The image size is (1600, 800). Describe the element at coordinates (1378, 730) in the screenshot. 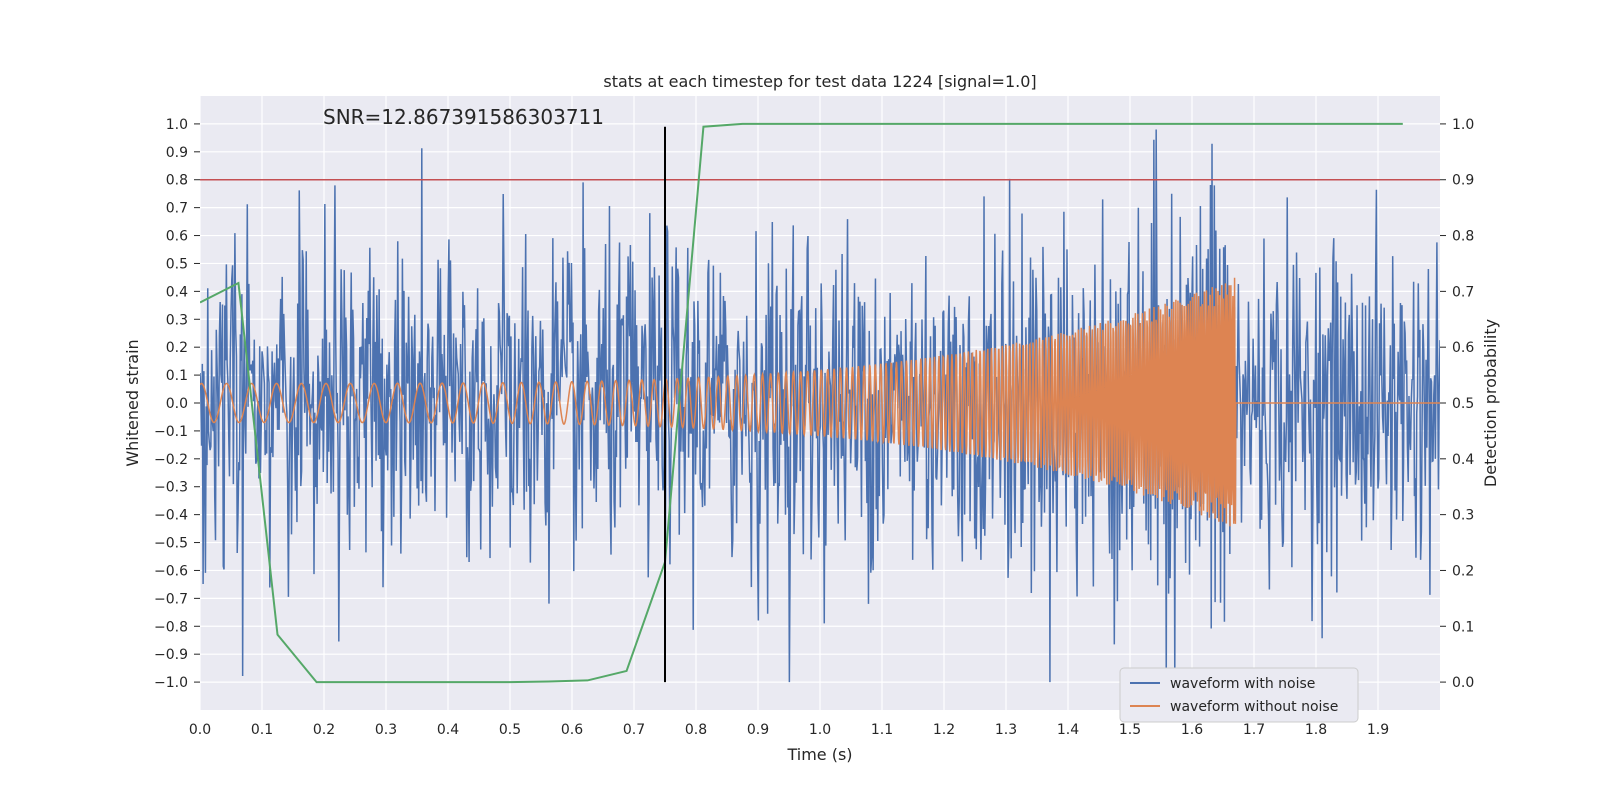

I see `x-tick-label: 1.9` at that location.